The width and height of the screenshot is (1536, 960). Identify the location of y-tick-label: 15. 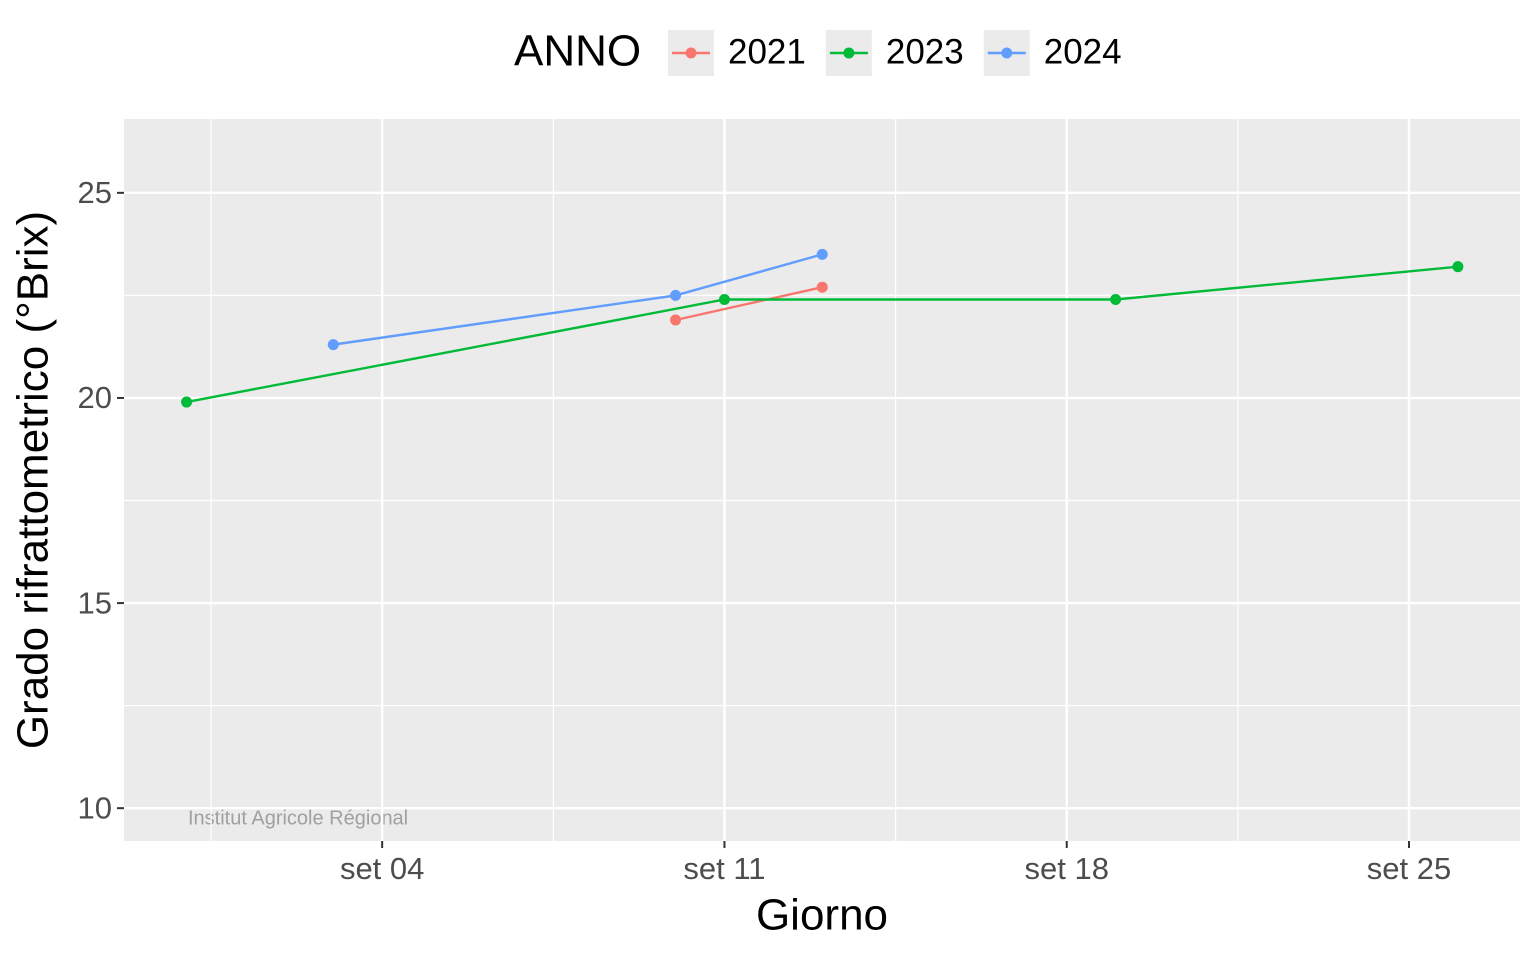
(95, 602).